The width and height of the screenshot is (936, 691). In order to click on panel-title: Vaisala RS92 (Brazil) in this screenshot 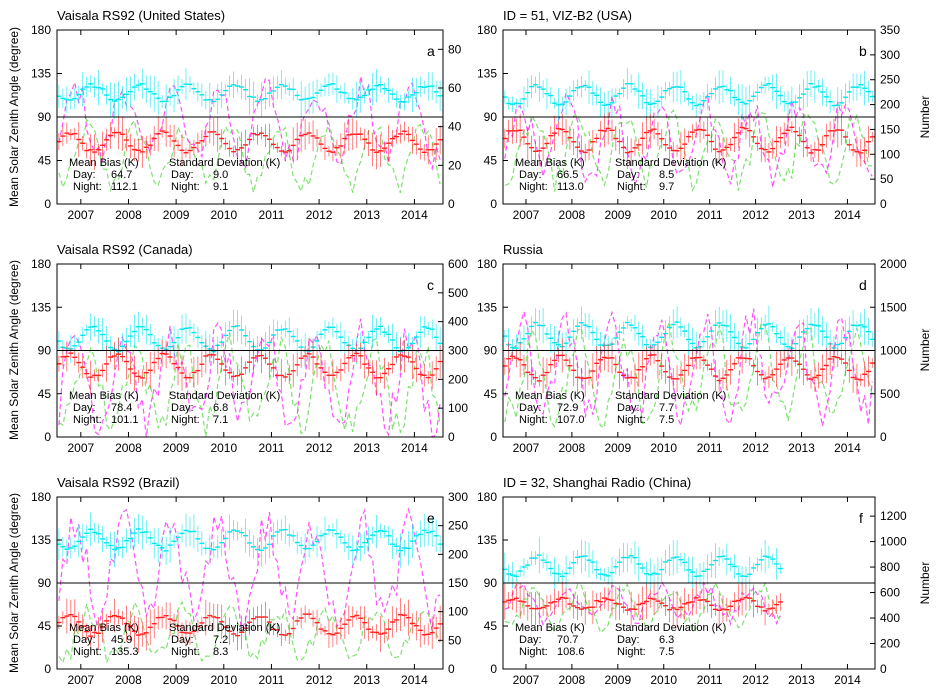, I will do `click(118, 482)`.